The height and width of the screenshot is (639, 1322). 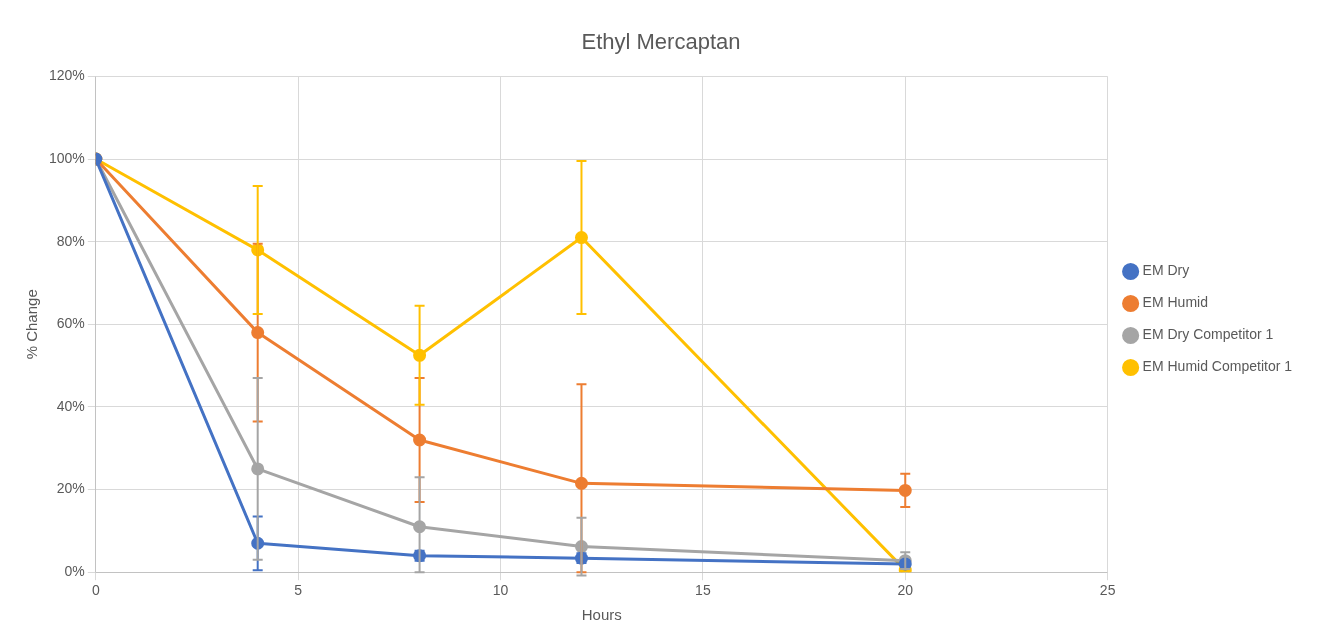 I want to click on y-tick-label: 20%, so click(x=70, y=488).